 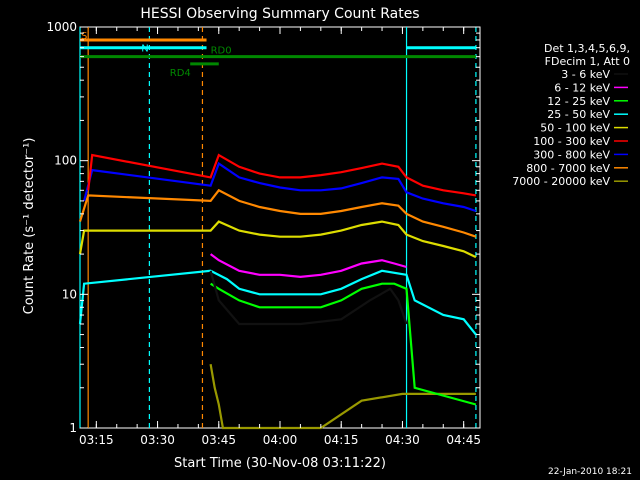 I want to click on legend-entry-7: 800 - 7000 keV, so click(x=577, y=168).